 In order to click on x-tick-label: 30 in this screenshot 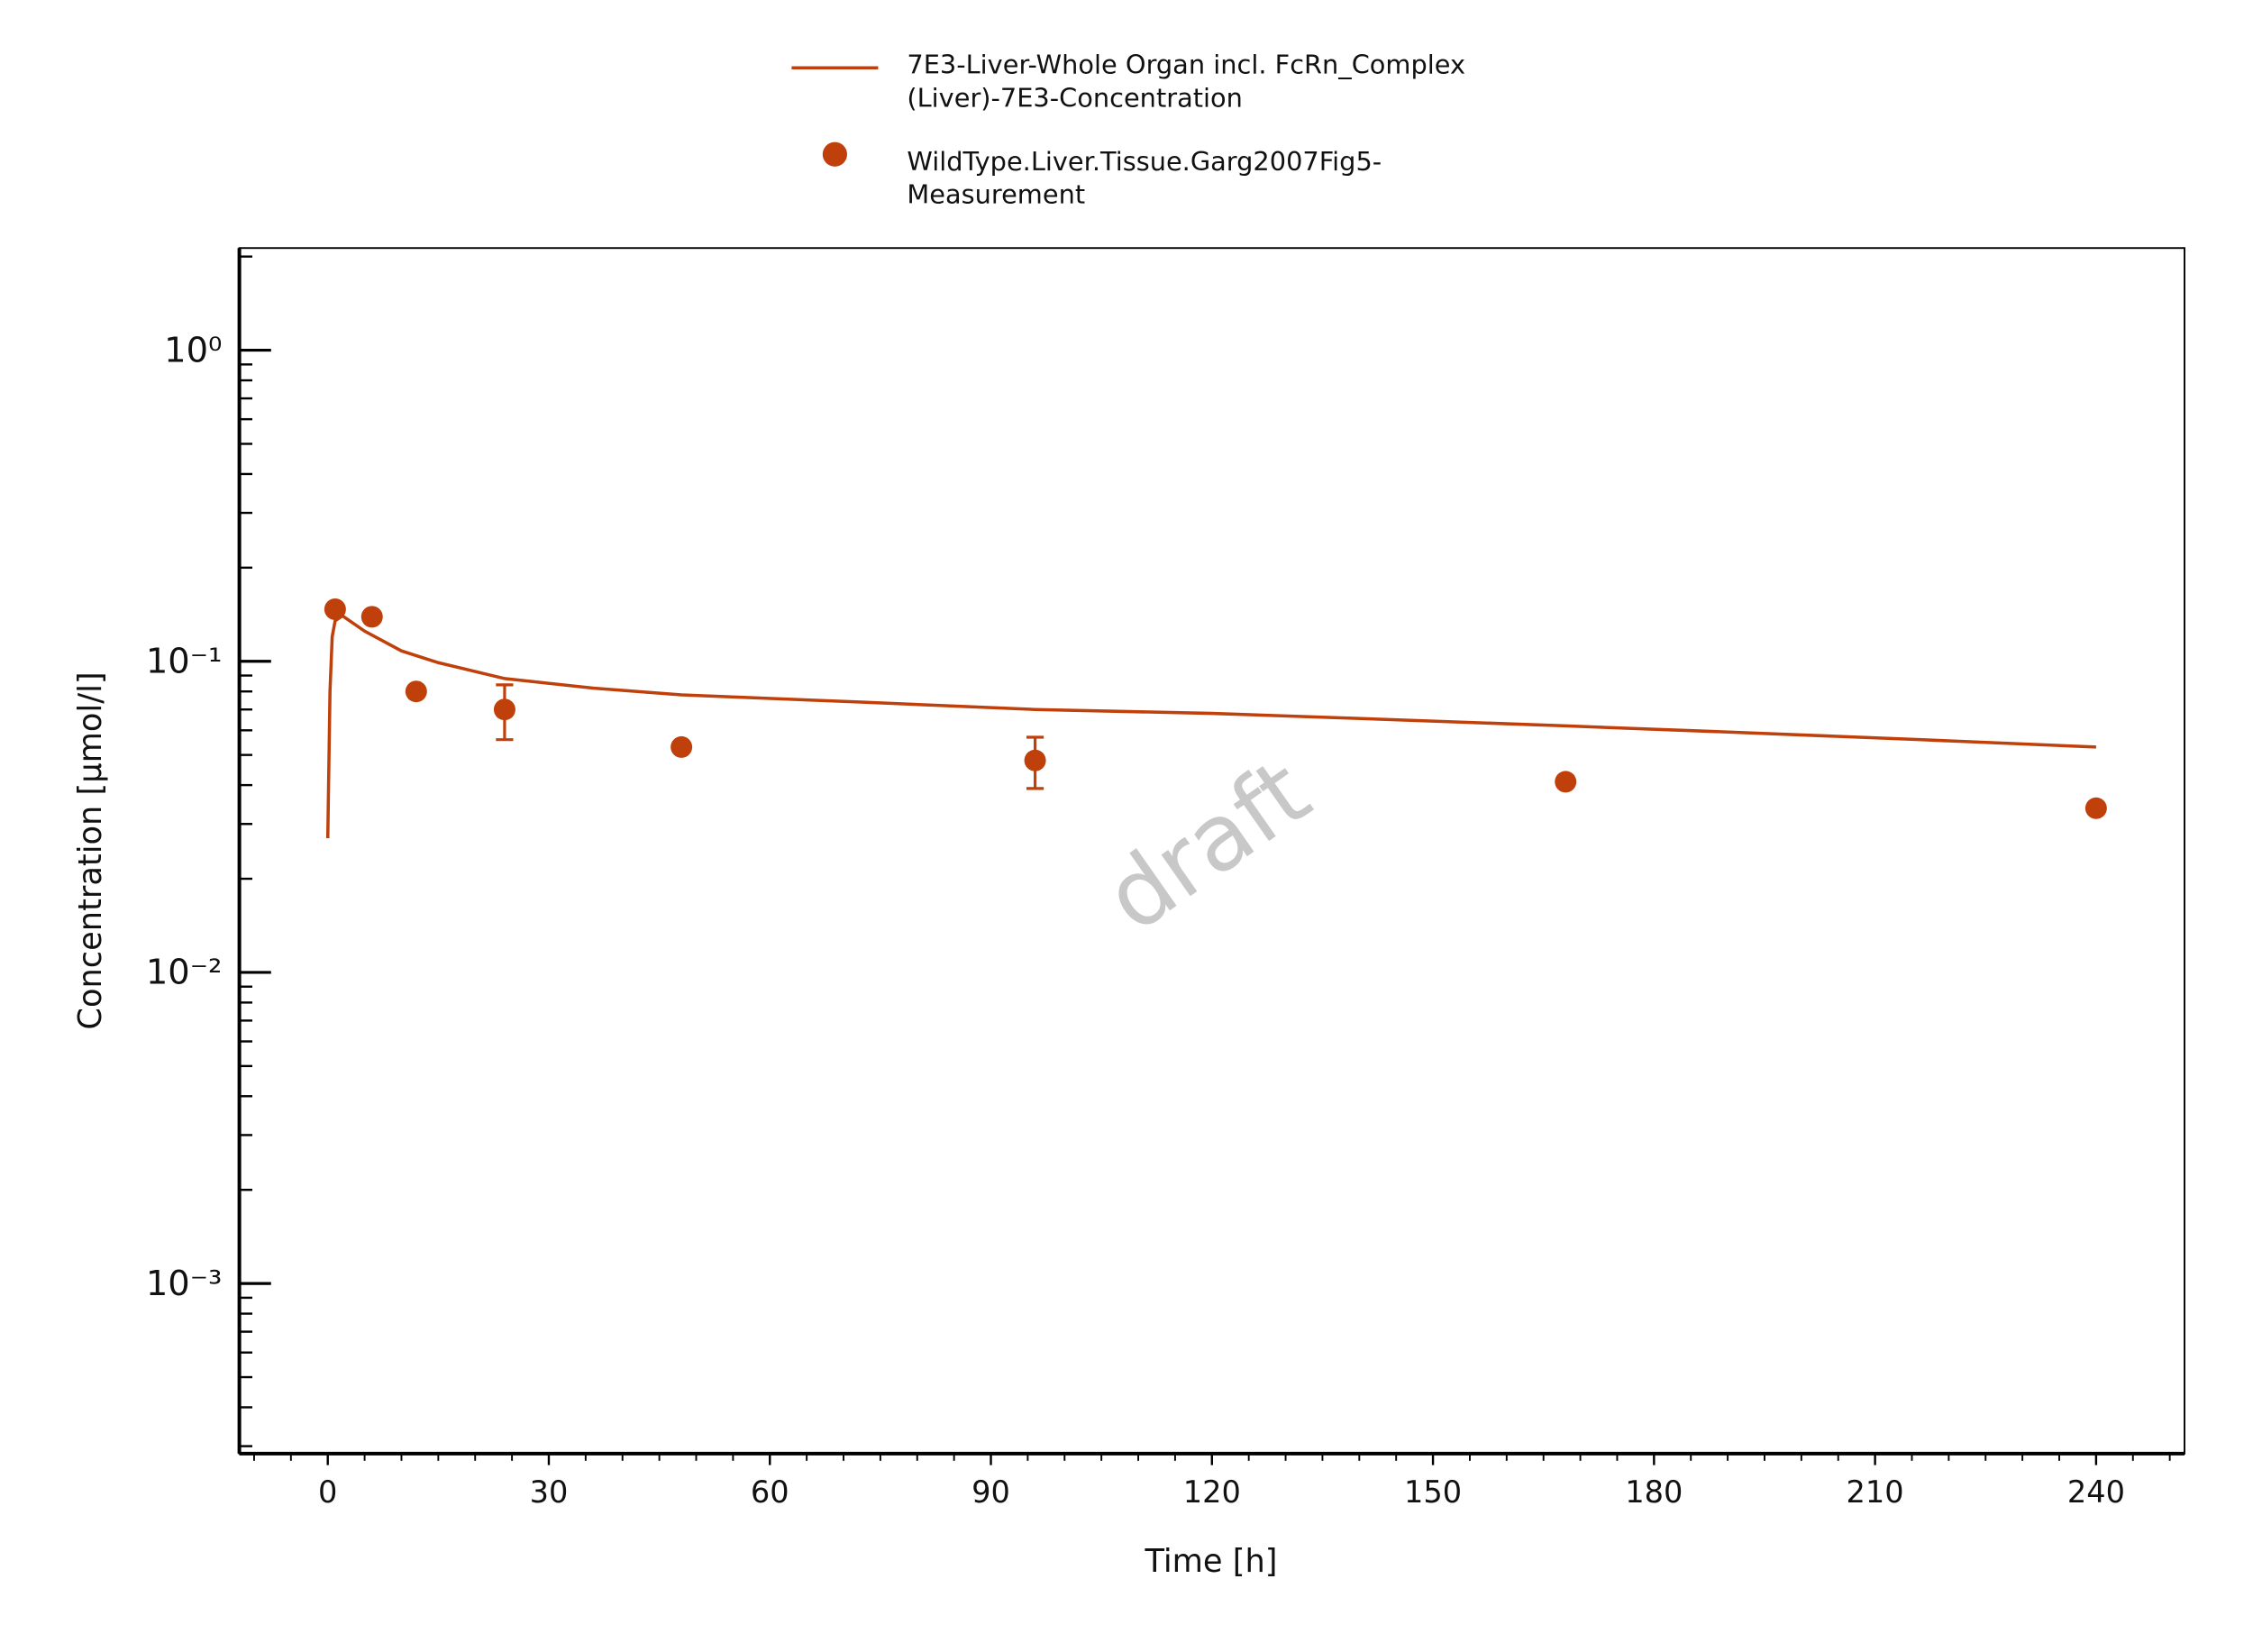, I will do `click(549, 1492)`.